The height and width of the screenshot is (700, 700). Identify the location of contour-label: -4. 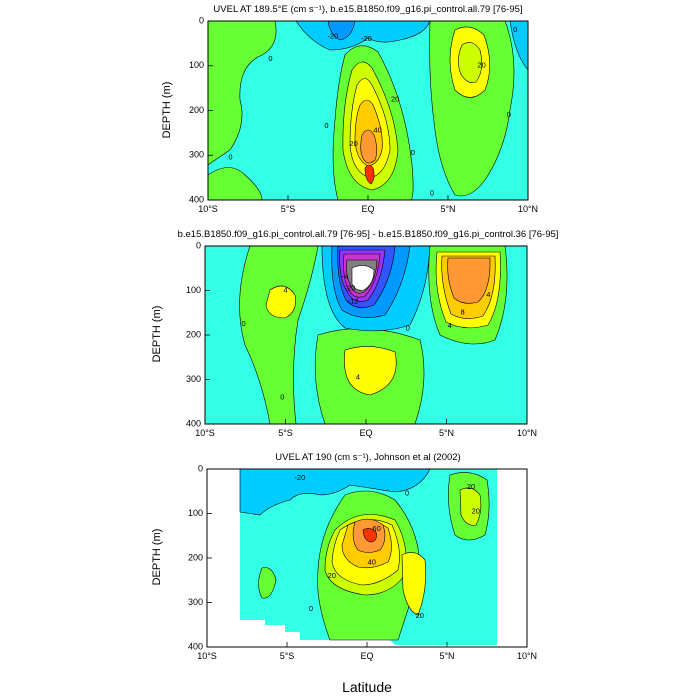
(345, 276).